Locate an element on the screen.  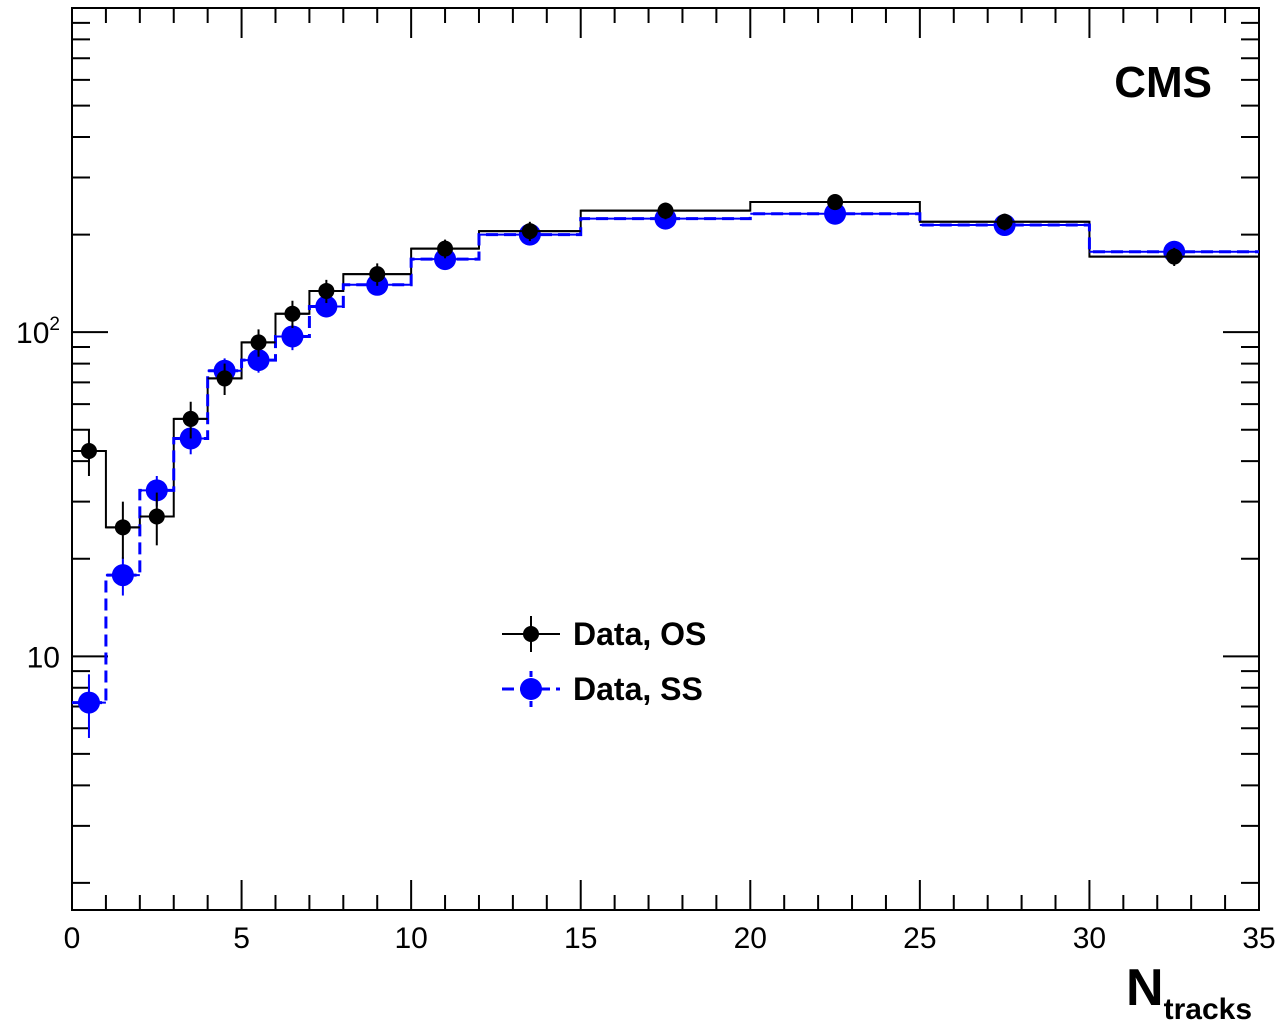
x-tick-label: 30 is located at coordinates (1089, 938).